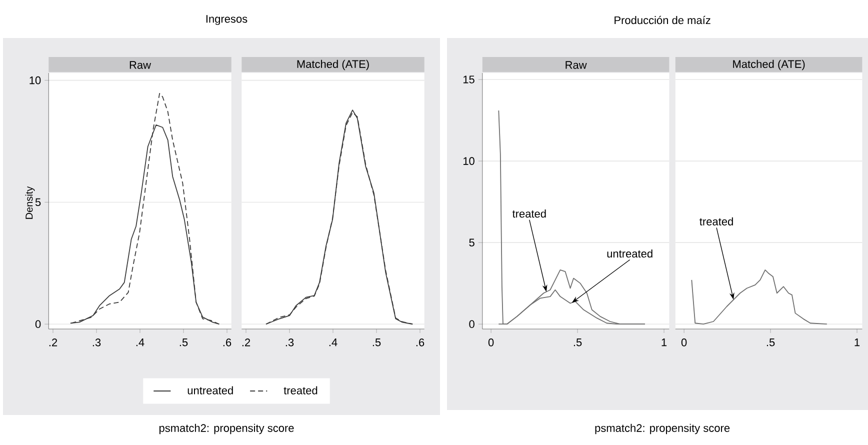 The image size is (868, 445). What do you see at coordinates (629, 253) in the screenshot?
I see `annotation: untreated` at bounding box center [629, 253].